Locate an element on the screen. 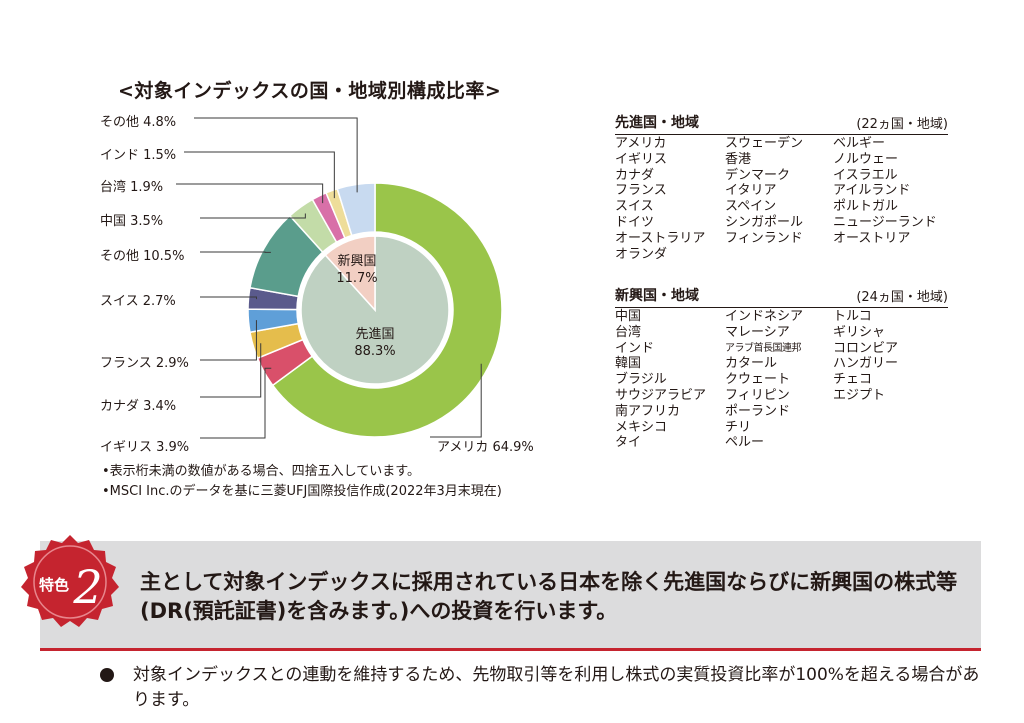  developed-col-2: スウェーデン 香港 デンマーク イタリア スペイン シンガポール フィンランド is located at coordinates (764, 191).